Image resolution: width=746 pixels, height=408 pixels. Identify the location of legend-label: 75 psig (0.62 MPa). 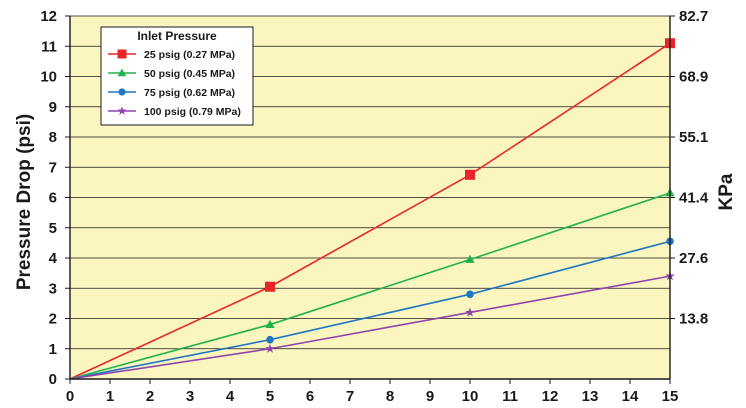
(189, 93).